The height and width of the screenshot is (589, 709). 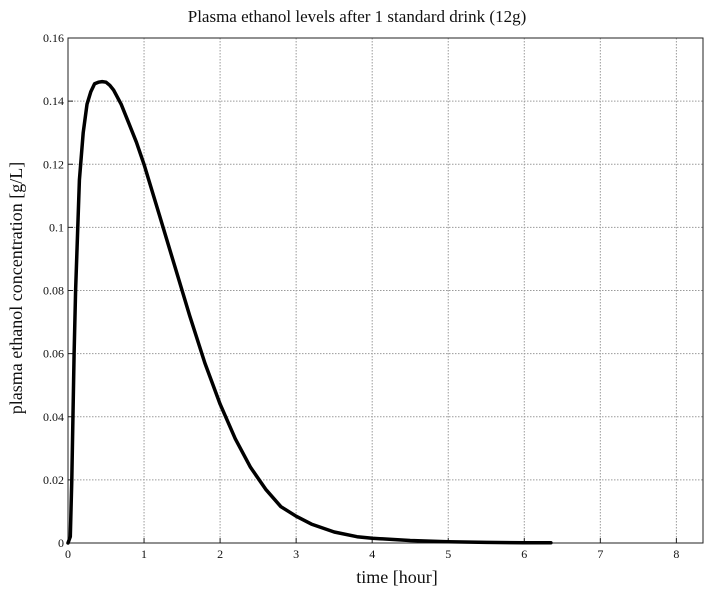 What do you see at coordinates (396, 577) in the screenshot?
I see `x-axis-label: time [hour]` at bounding box center [396, 577].